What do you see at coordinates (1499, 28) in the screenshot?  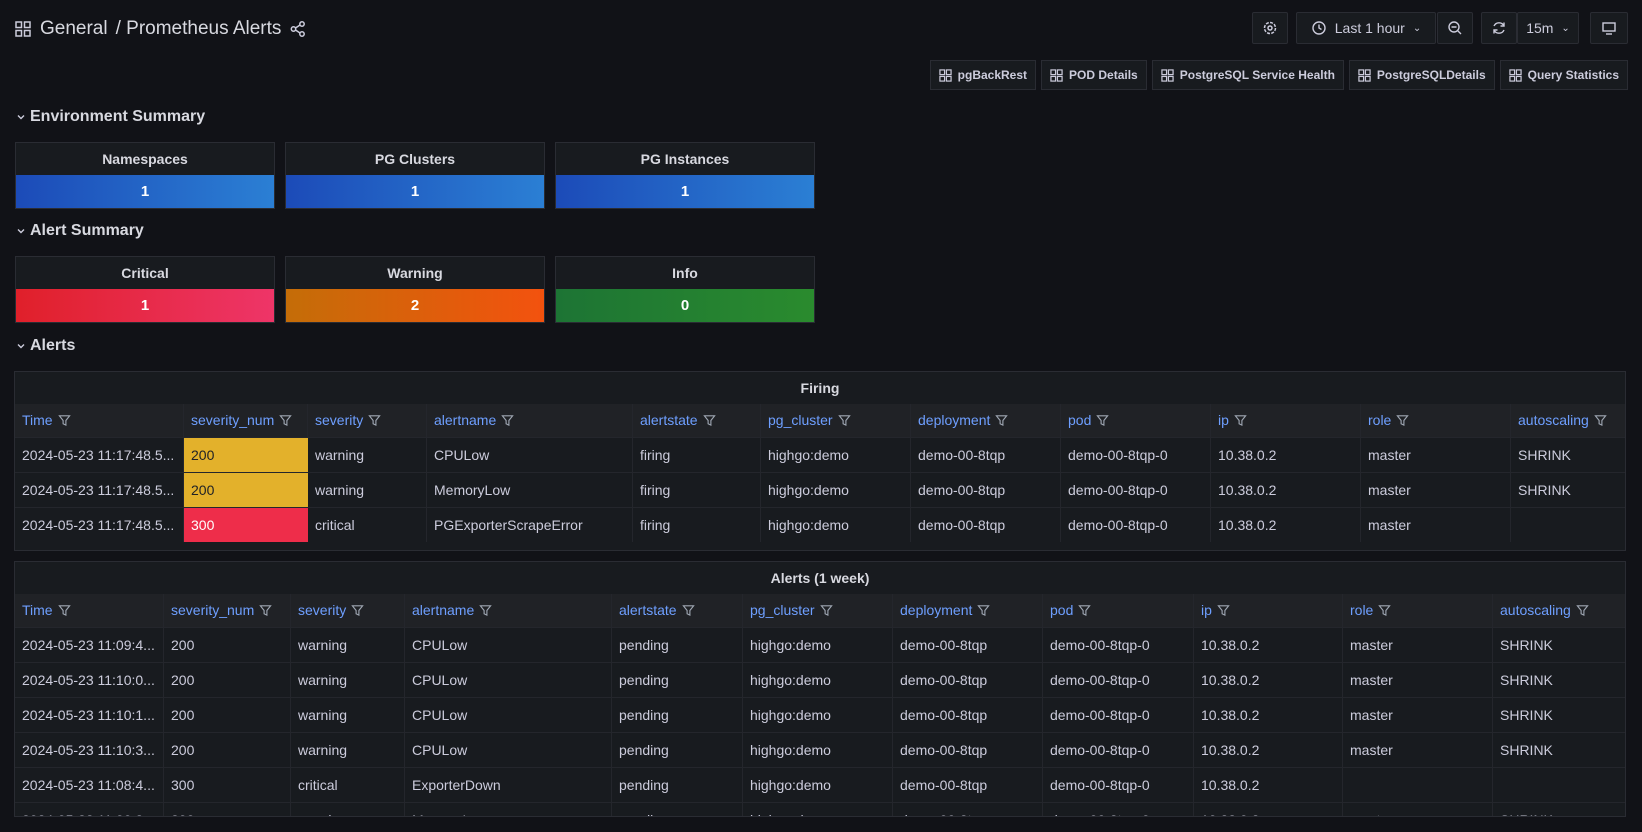 I see `refresh-button` at bounding box center [1499, 28].